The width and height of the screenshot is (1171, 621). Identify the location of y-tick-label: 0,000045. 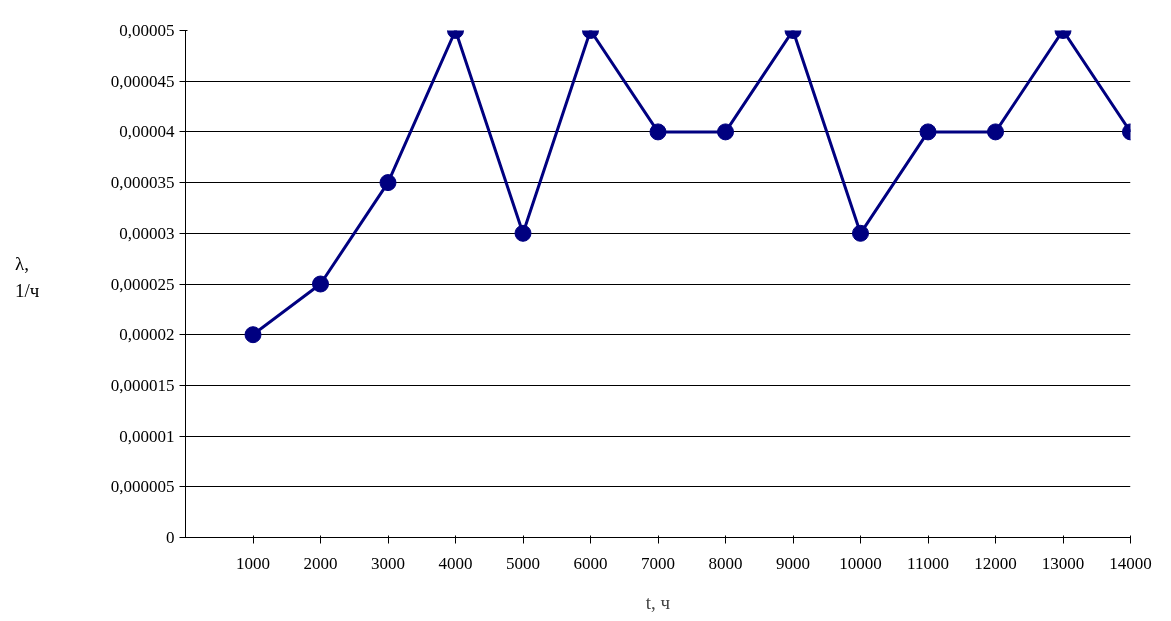
(142, 81).